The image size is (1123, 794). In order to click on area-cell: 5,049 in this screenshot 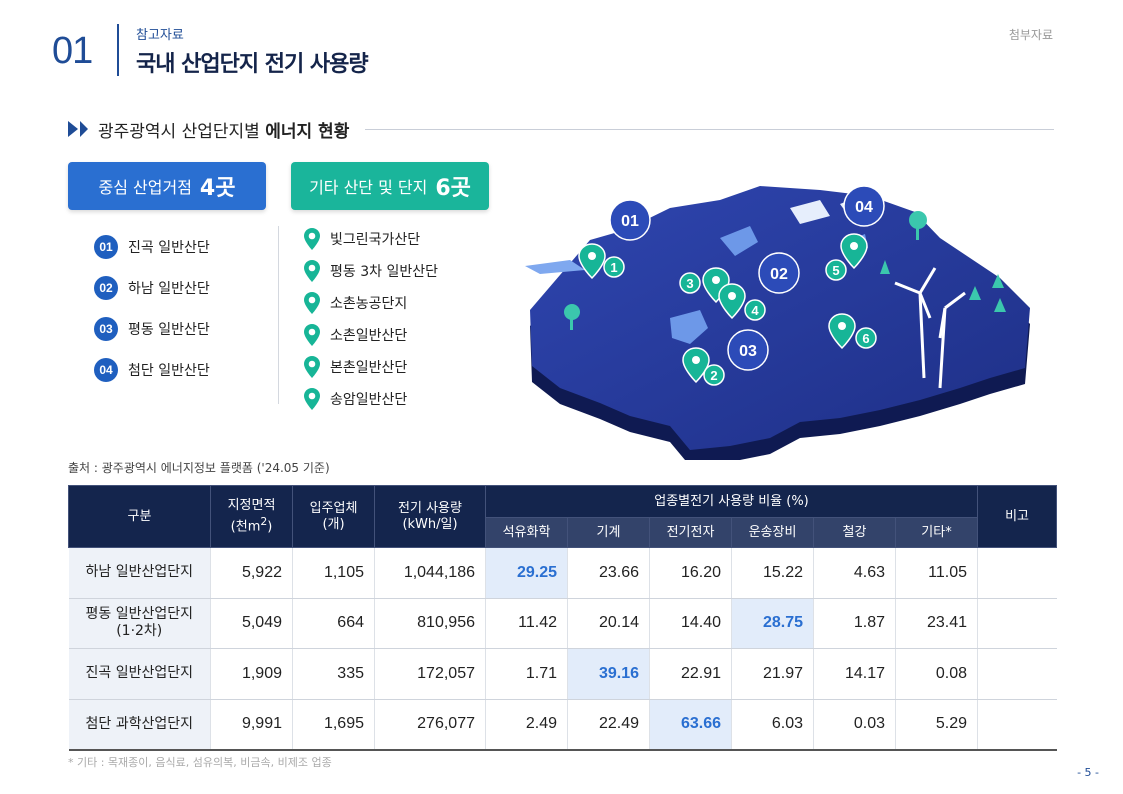, I will do `click(251, 623)`.